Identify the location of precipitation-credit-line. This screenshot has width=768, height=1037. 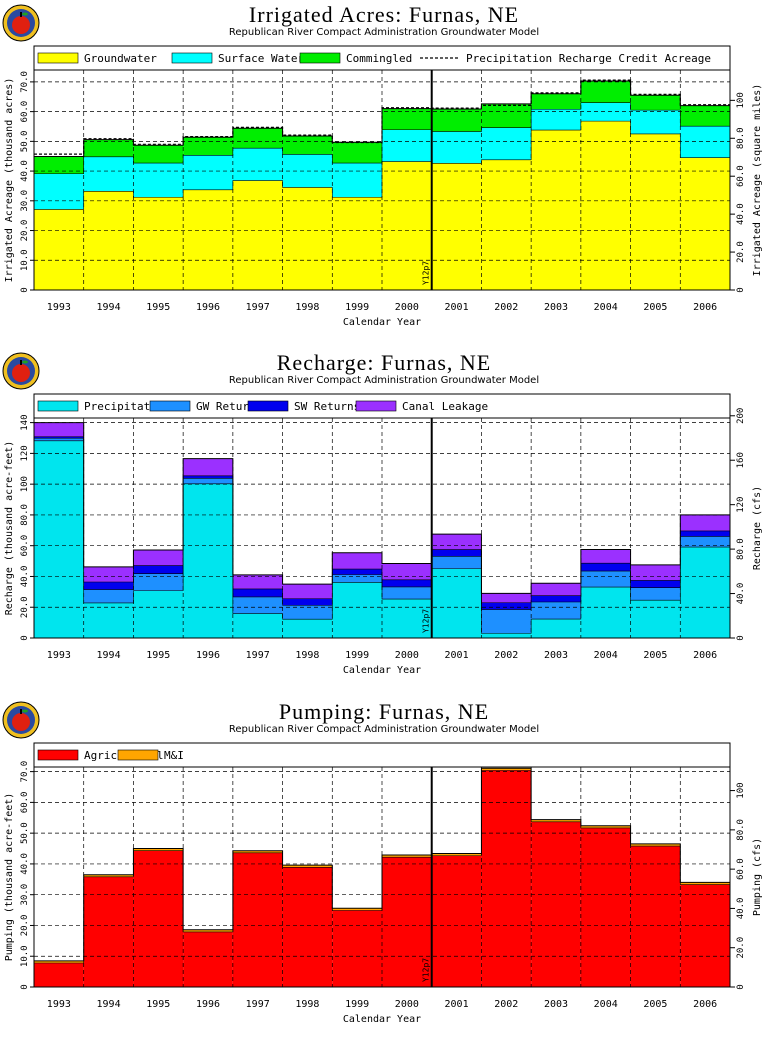
(382, 117).